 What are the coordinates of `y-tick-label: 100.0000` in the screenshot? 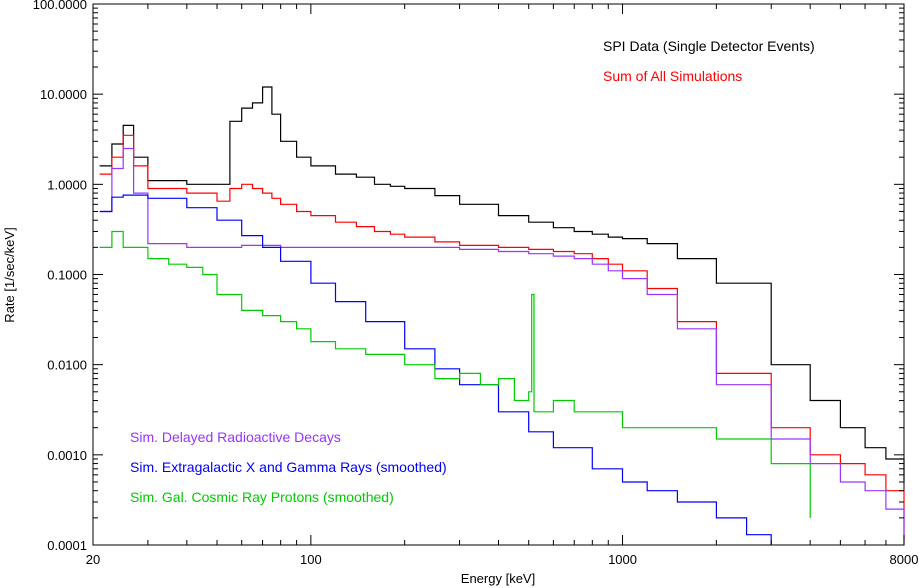 It's located at (60, 6).